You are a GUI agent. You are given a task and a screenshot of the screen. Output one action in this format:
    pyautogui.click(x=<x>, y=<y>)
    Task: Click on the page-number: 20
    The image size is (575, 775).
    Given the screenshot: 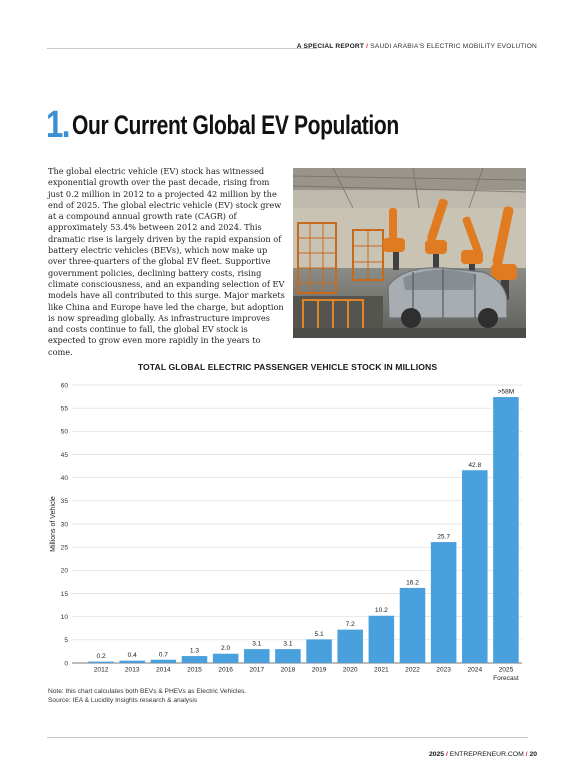 What is the action you would take?
    pyautogui.click(x=533, y=754)
    